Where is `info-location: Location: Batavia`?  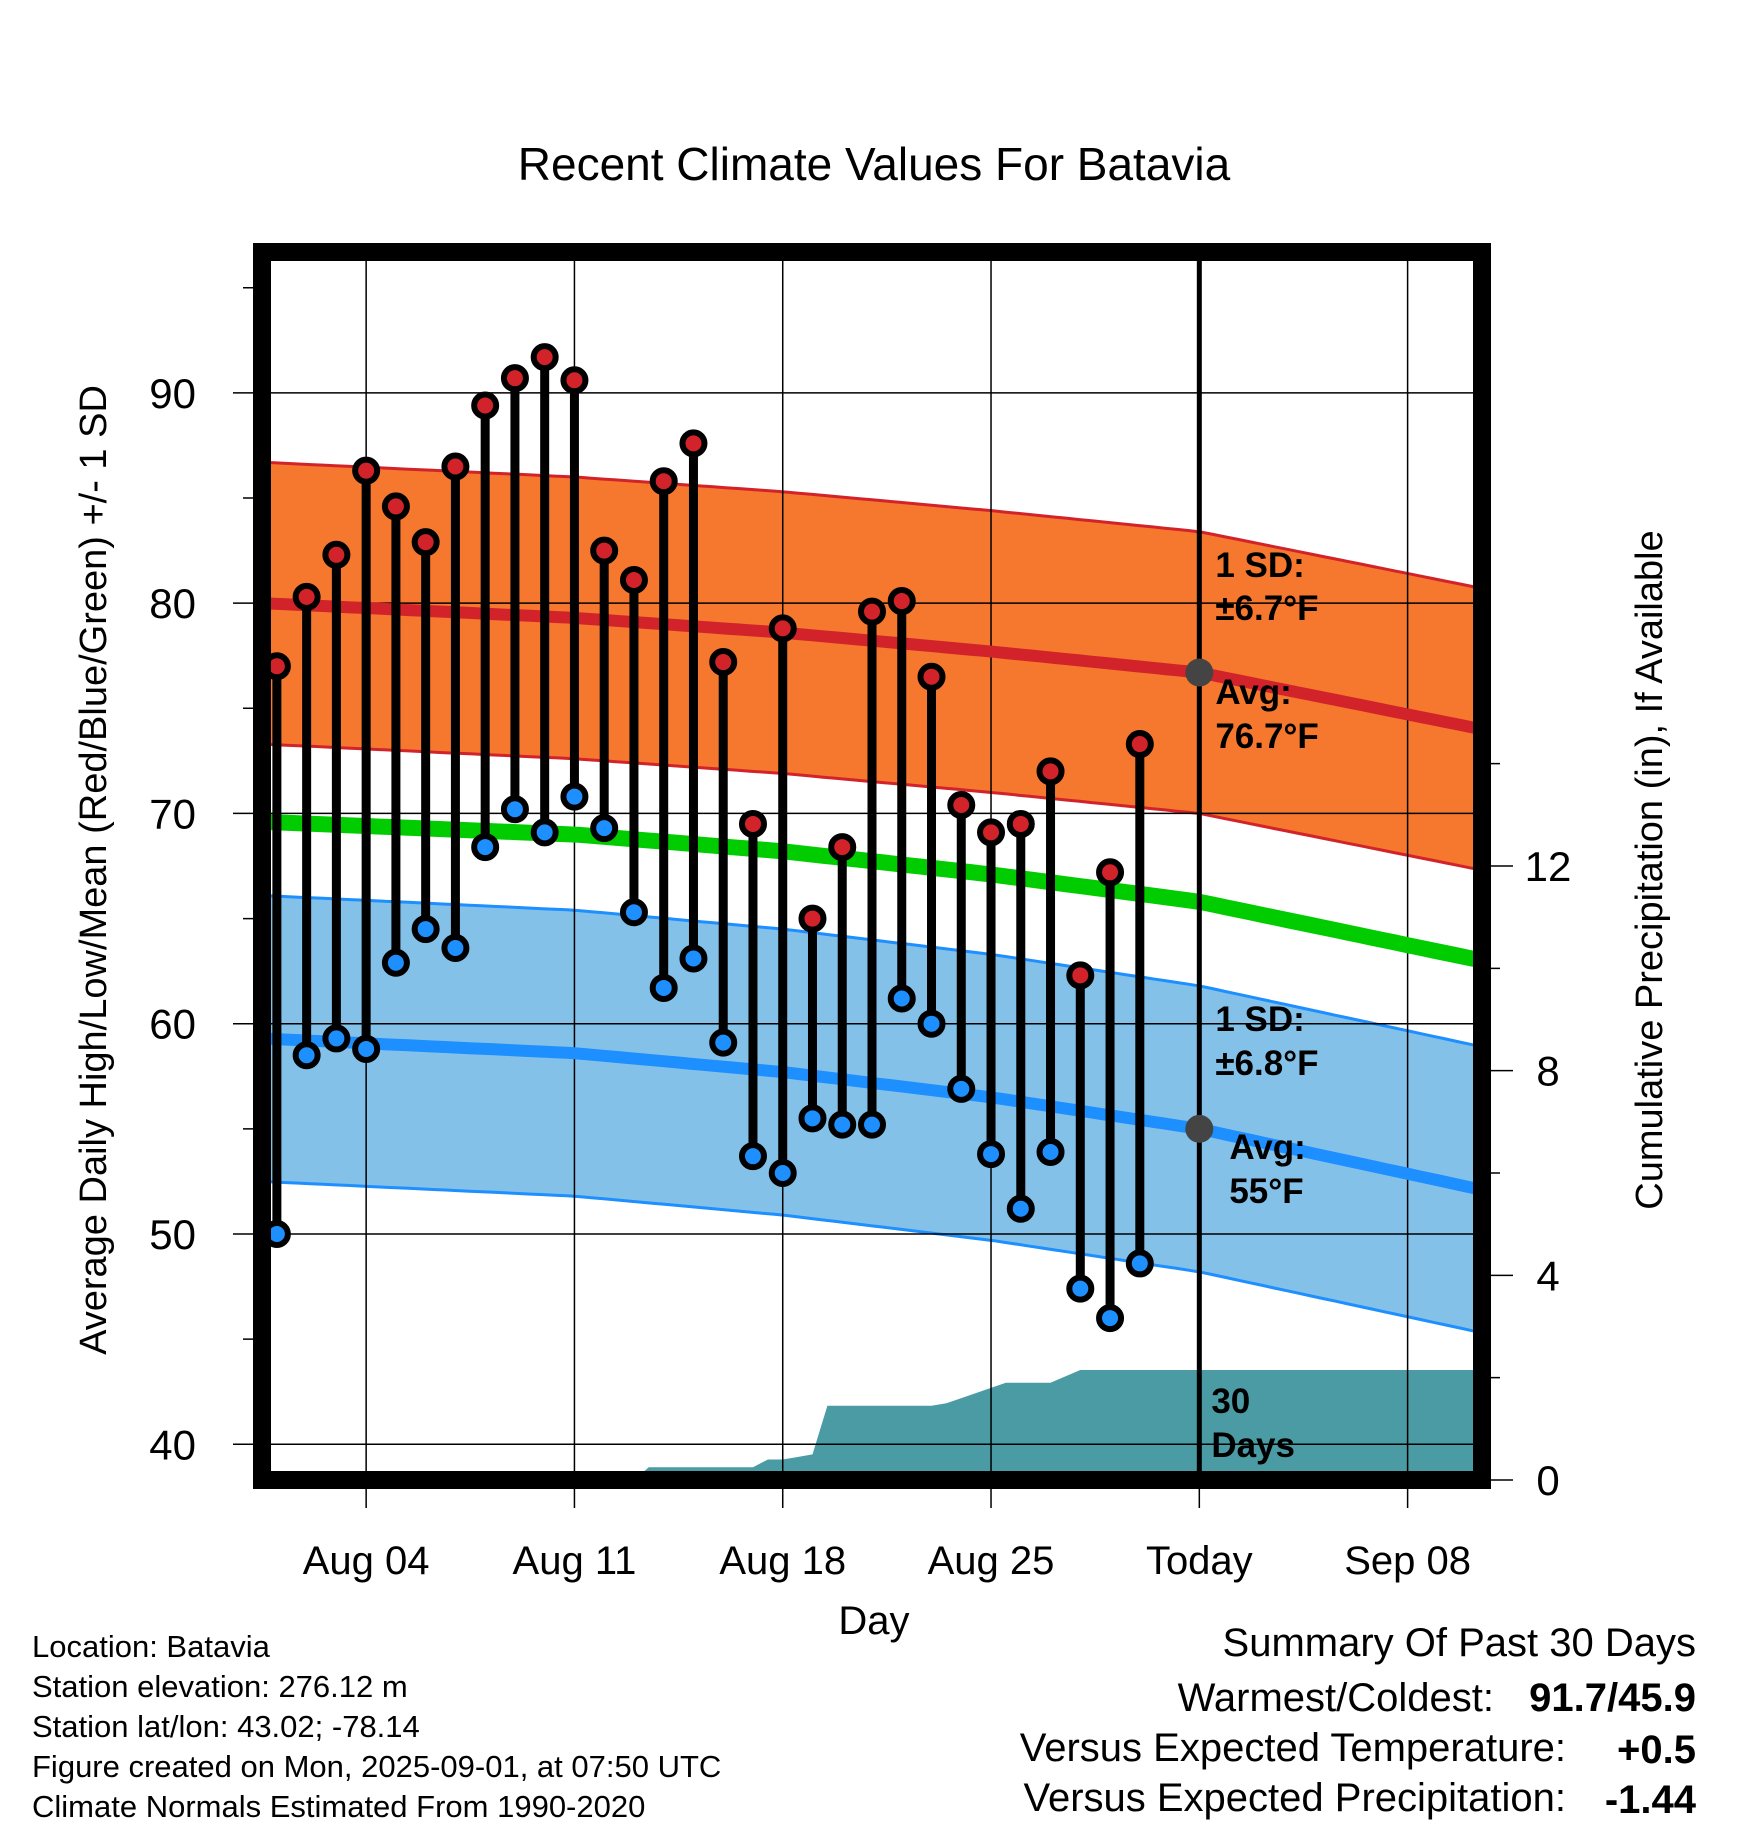
info-location: Location: Batavia is located at coordinates (151, 1646).